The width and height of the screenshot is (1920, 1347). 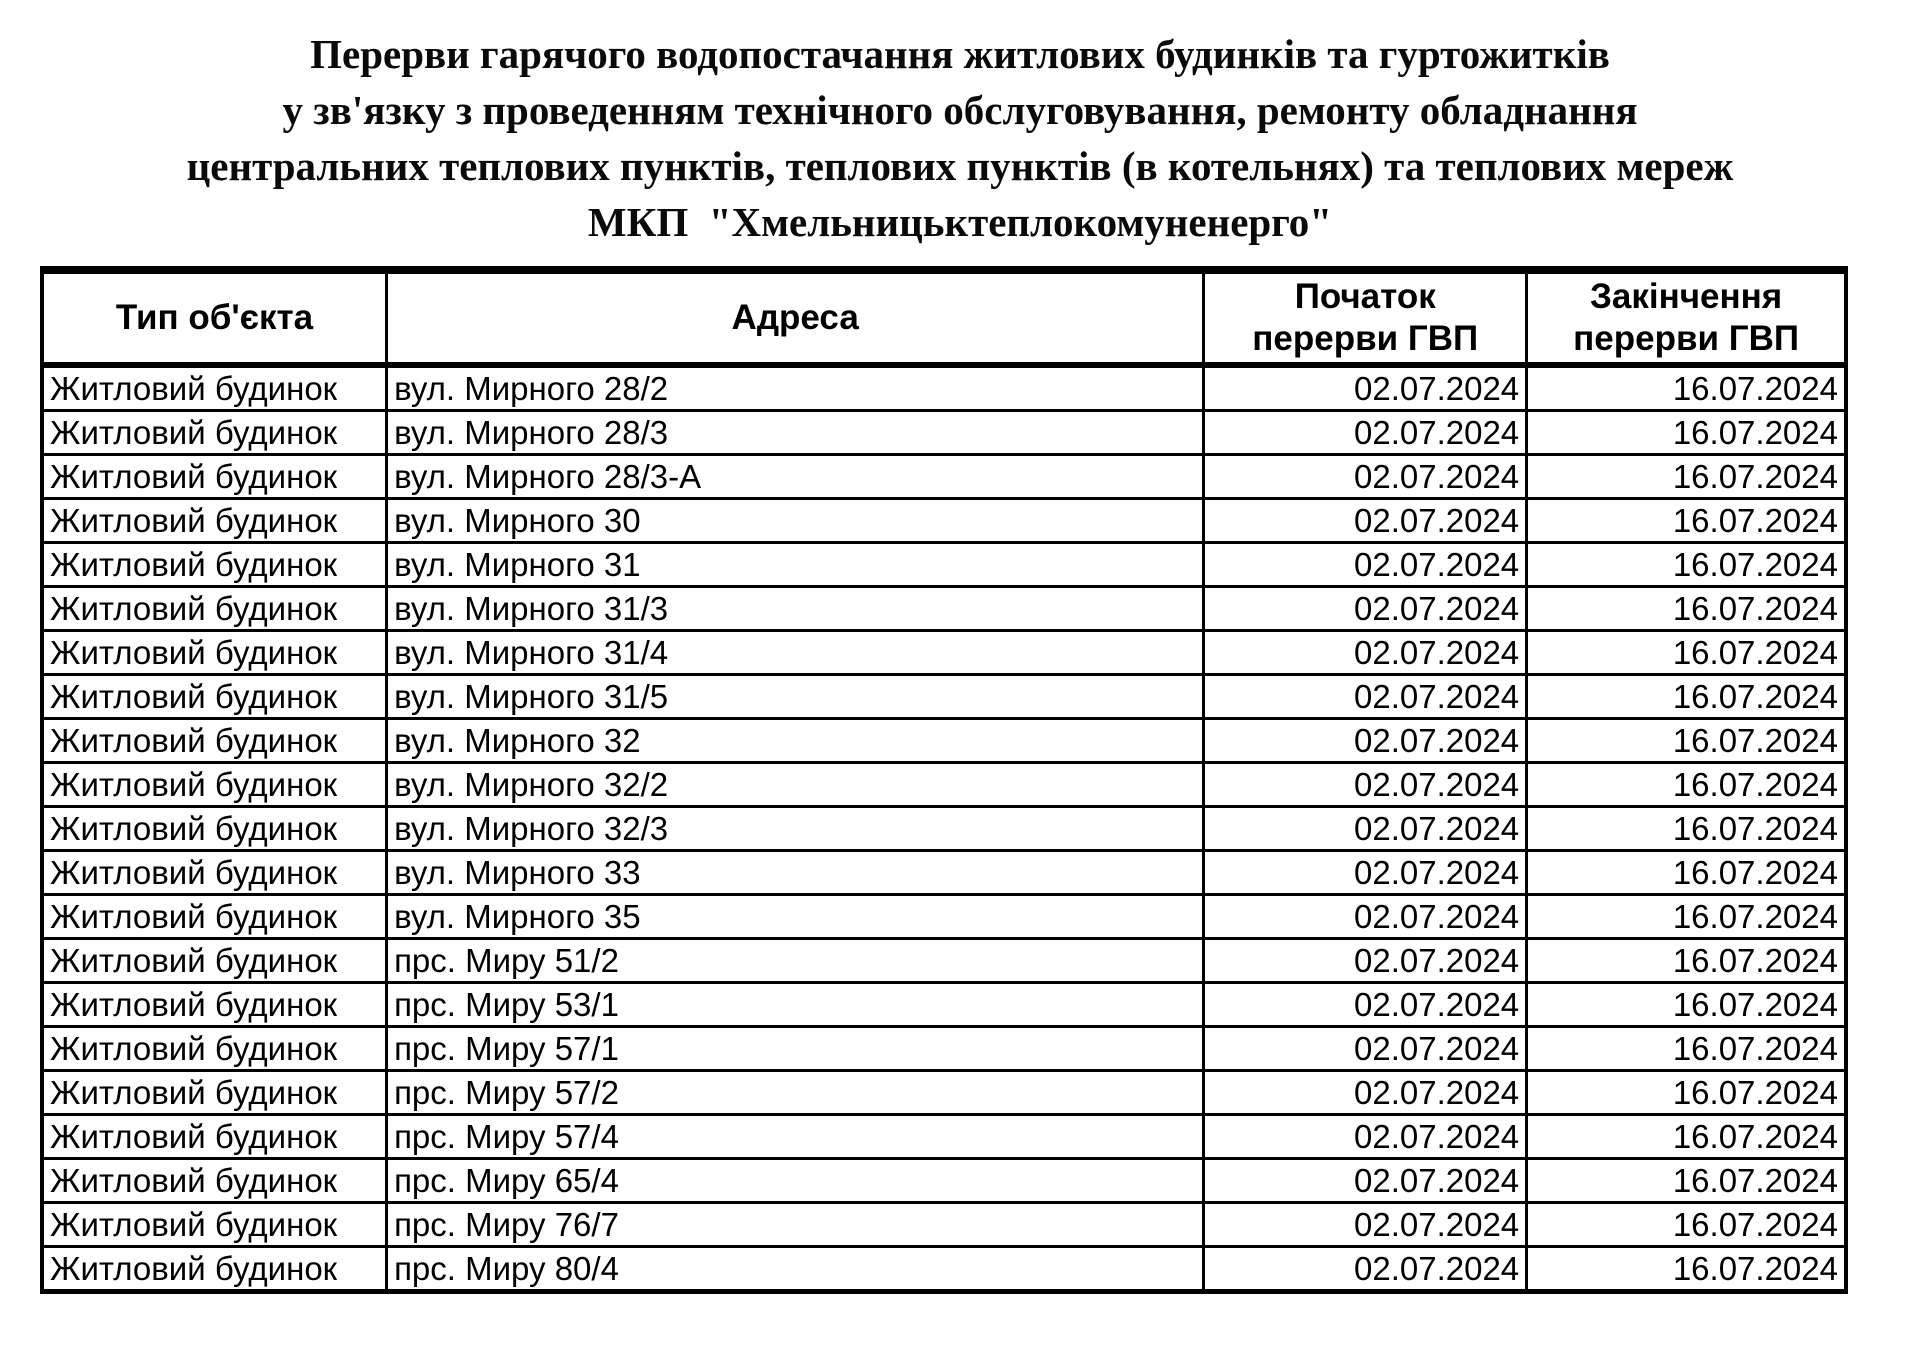 What do you see at coordinates (1365, 318) in the screenshot?
I see `column-header-start-date: Початок перерви ГВП` at bounding box center [1365, 318].